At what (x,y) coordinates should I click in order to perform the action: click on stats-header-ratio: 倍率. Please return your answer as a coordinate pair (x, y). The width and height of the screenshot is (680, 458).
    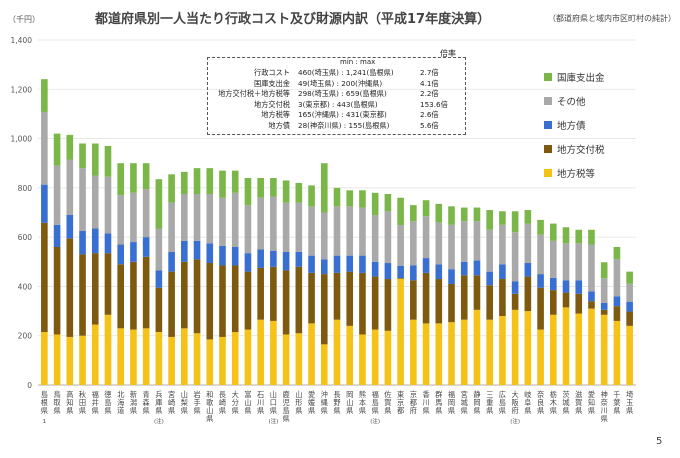
    Looking at the image, I should click on (448, 53).